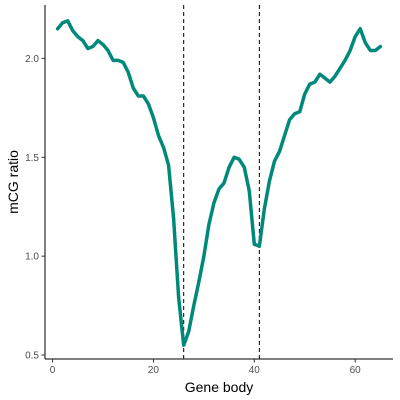 The image size is (400, 400). What do you see at coordinates (53, 370) in the screenshot?
I see `x-tick-label: 0` at bounding box center [53, 370].